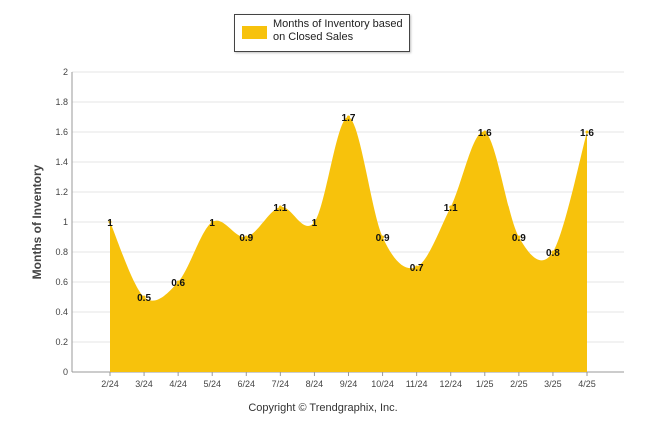 The height and width of the screenshot is (439, 646). Describe the element at coordinates (254, 32) in the screenshot. I see `legend-swatch` at that location.